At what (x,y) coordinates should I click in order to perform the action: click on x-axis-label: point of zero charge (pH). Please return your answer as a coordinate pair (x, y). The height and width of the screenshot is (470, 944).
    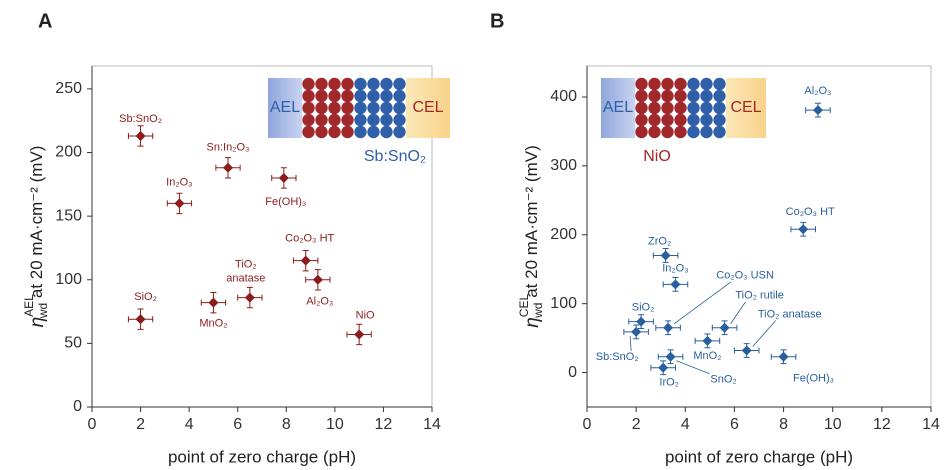
    Looking at the image, I should click on (262, 456).